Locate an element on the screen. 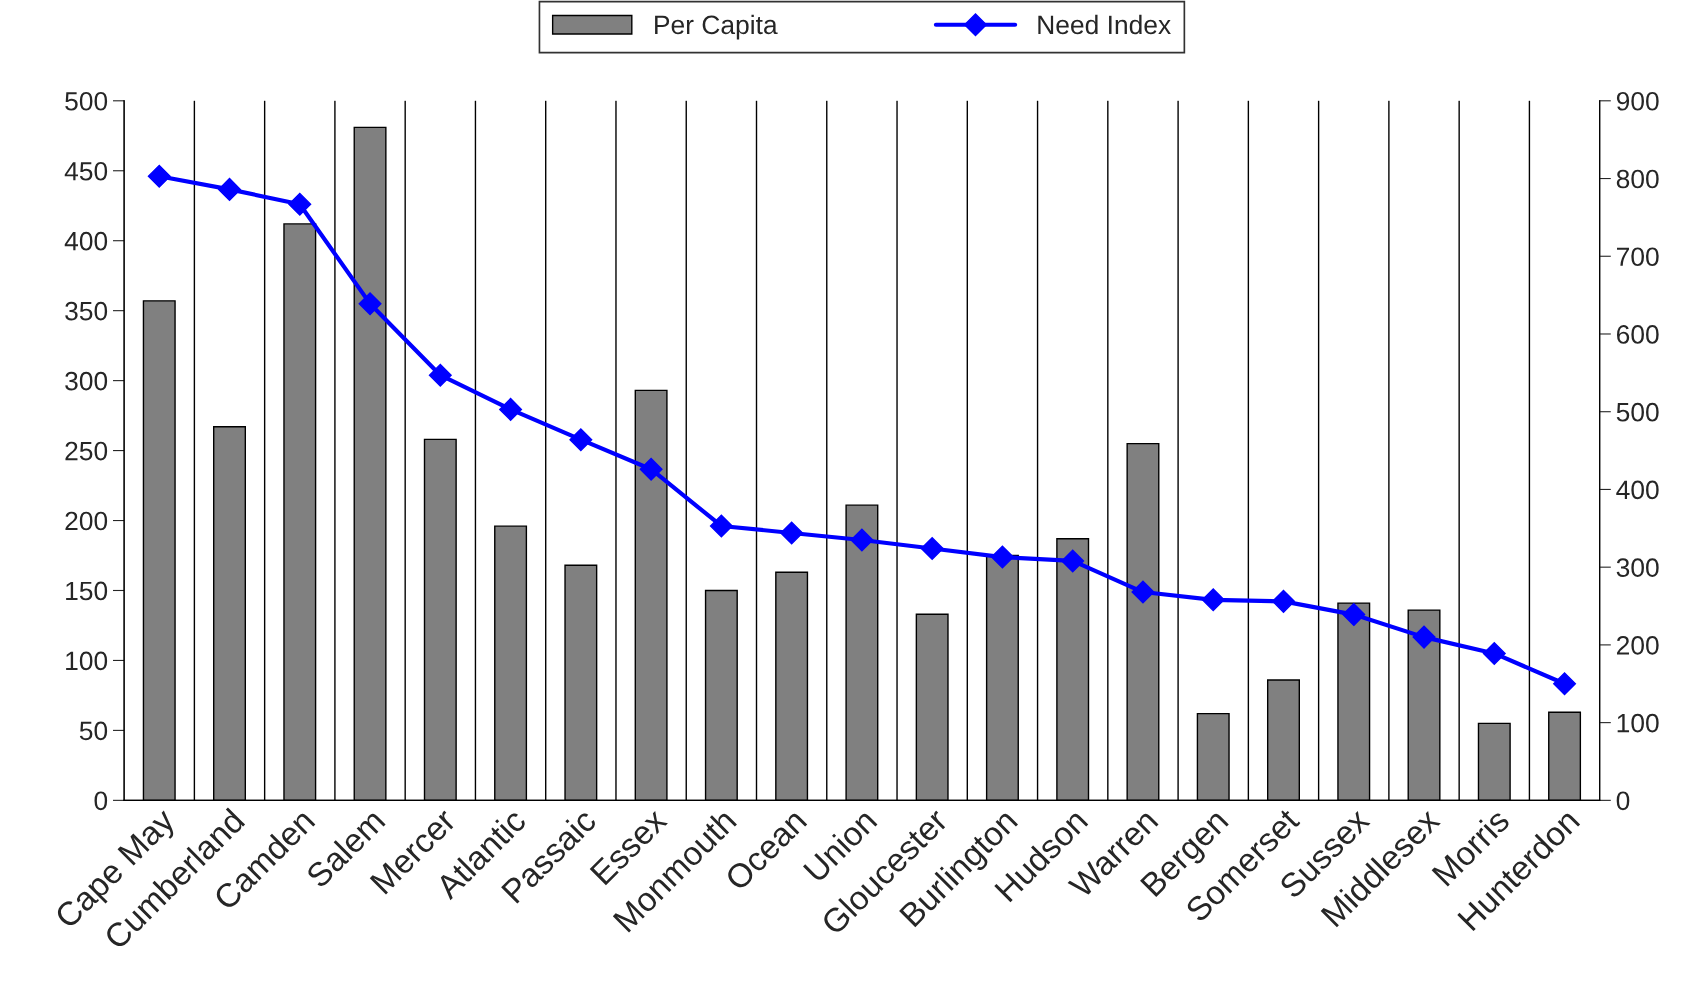 Image resolution: width=1691 pixels, height=1008 pixels. y2-tick-label: 400 is located at coordinates (1637, 490).